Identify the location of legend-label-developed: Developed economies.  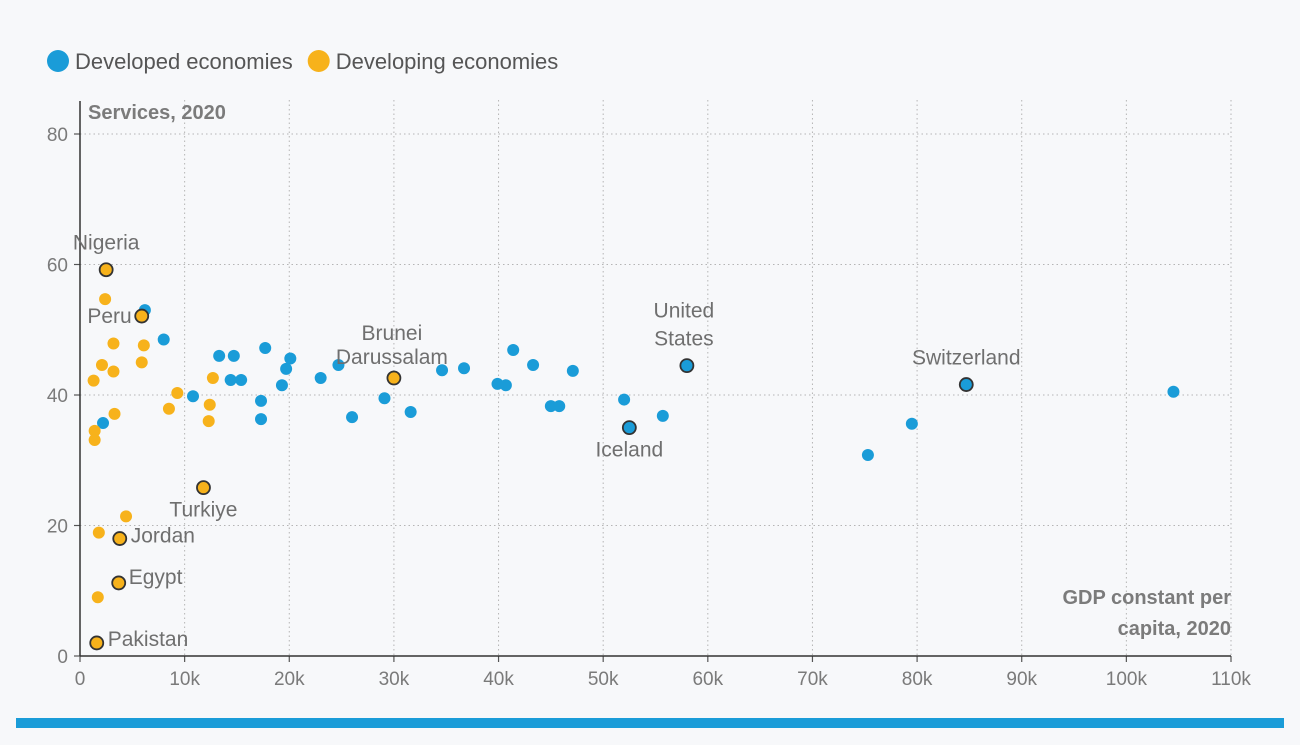
(184, 61).